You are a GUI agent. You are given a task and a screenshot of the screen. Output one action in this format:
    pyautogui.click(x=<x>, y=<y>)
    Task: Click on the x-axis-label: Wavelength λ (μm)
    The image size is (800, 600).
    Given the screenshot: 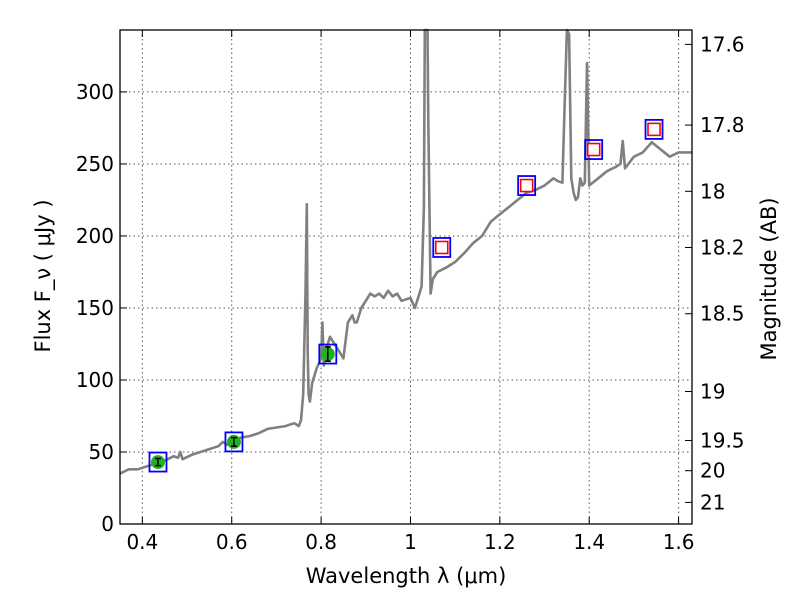 What is the action you would take?
    pyautogui.click(x=406, y=576)
    